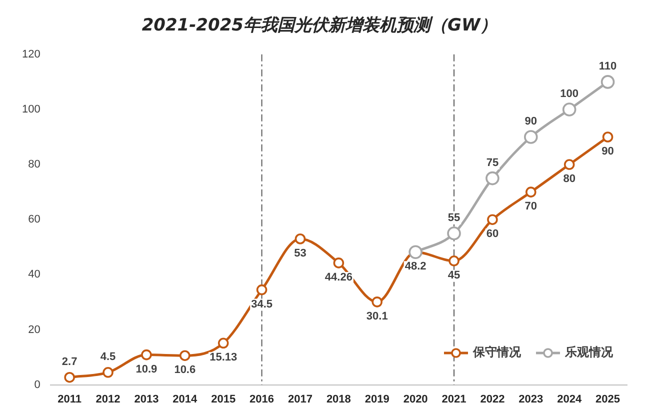  What do you see at coordinates (70, 362) in the screenshot?
I see `data-label: 2.7` at bounding box center [70, 362].